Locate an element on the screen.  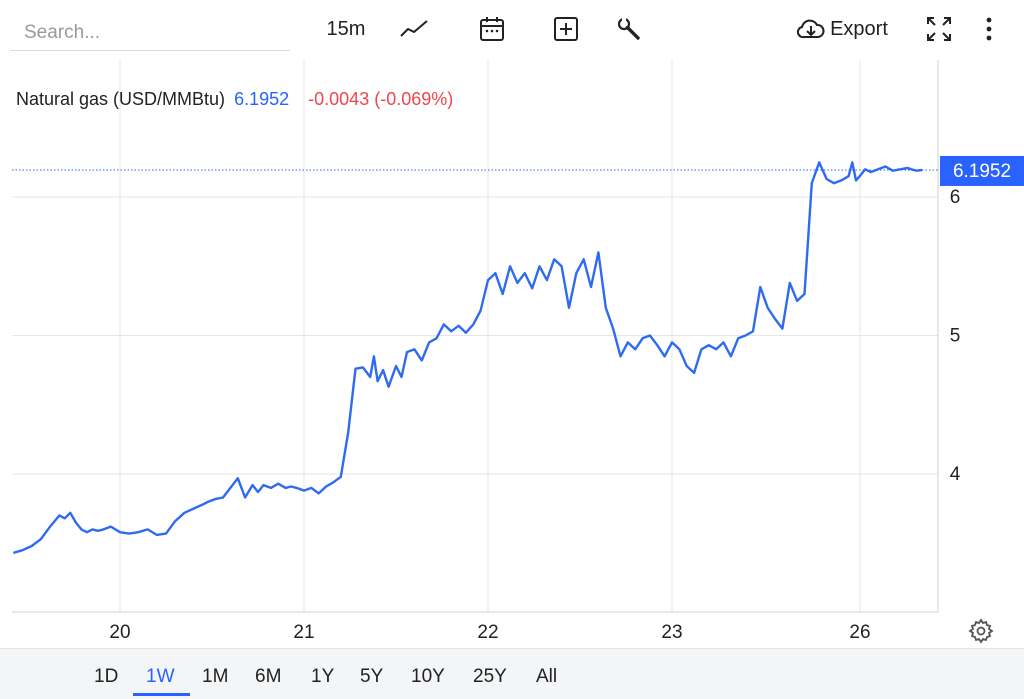
last-price-badge is located at coordinates (982, 170).